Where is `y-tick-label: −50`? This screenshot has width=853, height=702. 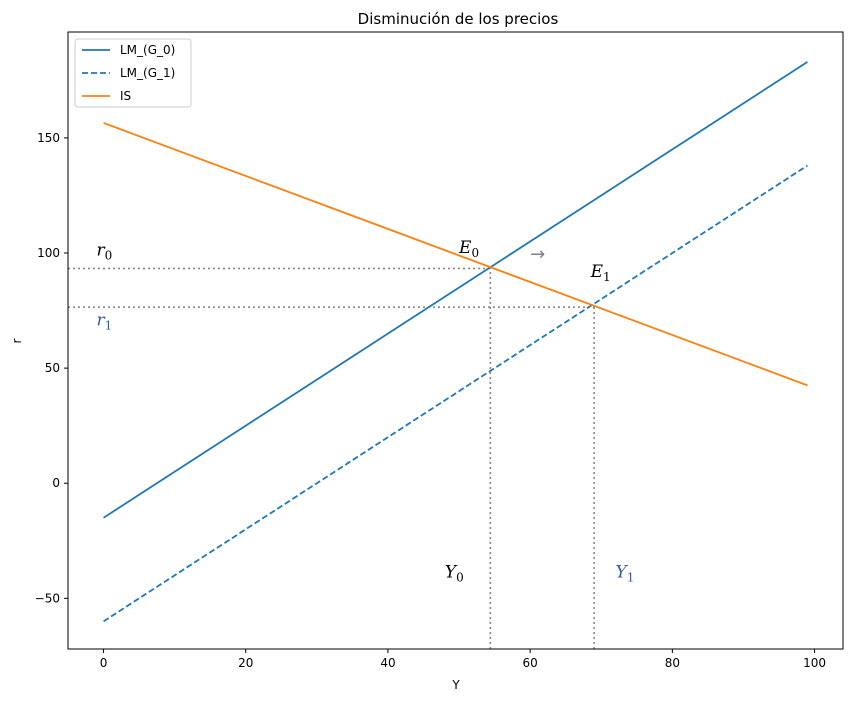 y-tick-label: −50 is located at coordinates (47, 598).